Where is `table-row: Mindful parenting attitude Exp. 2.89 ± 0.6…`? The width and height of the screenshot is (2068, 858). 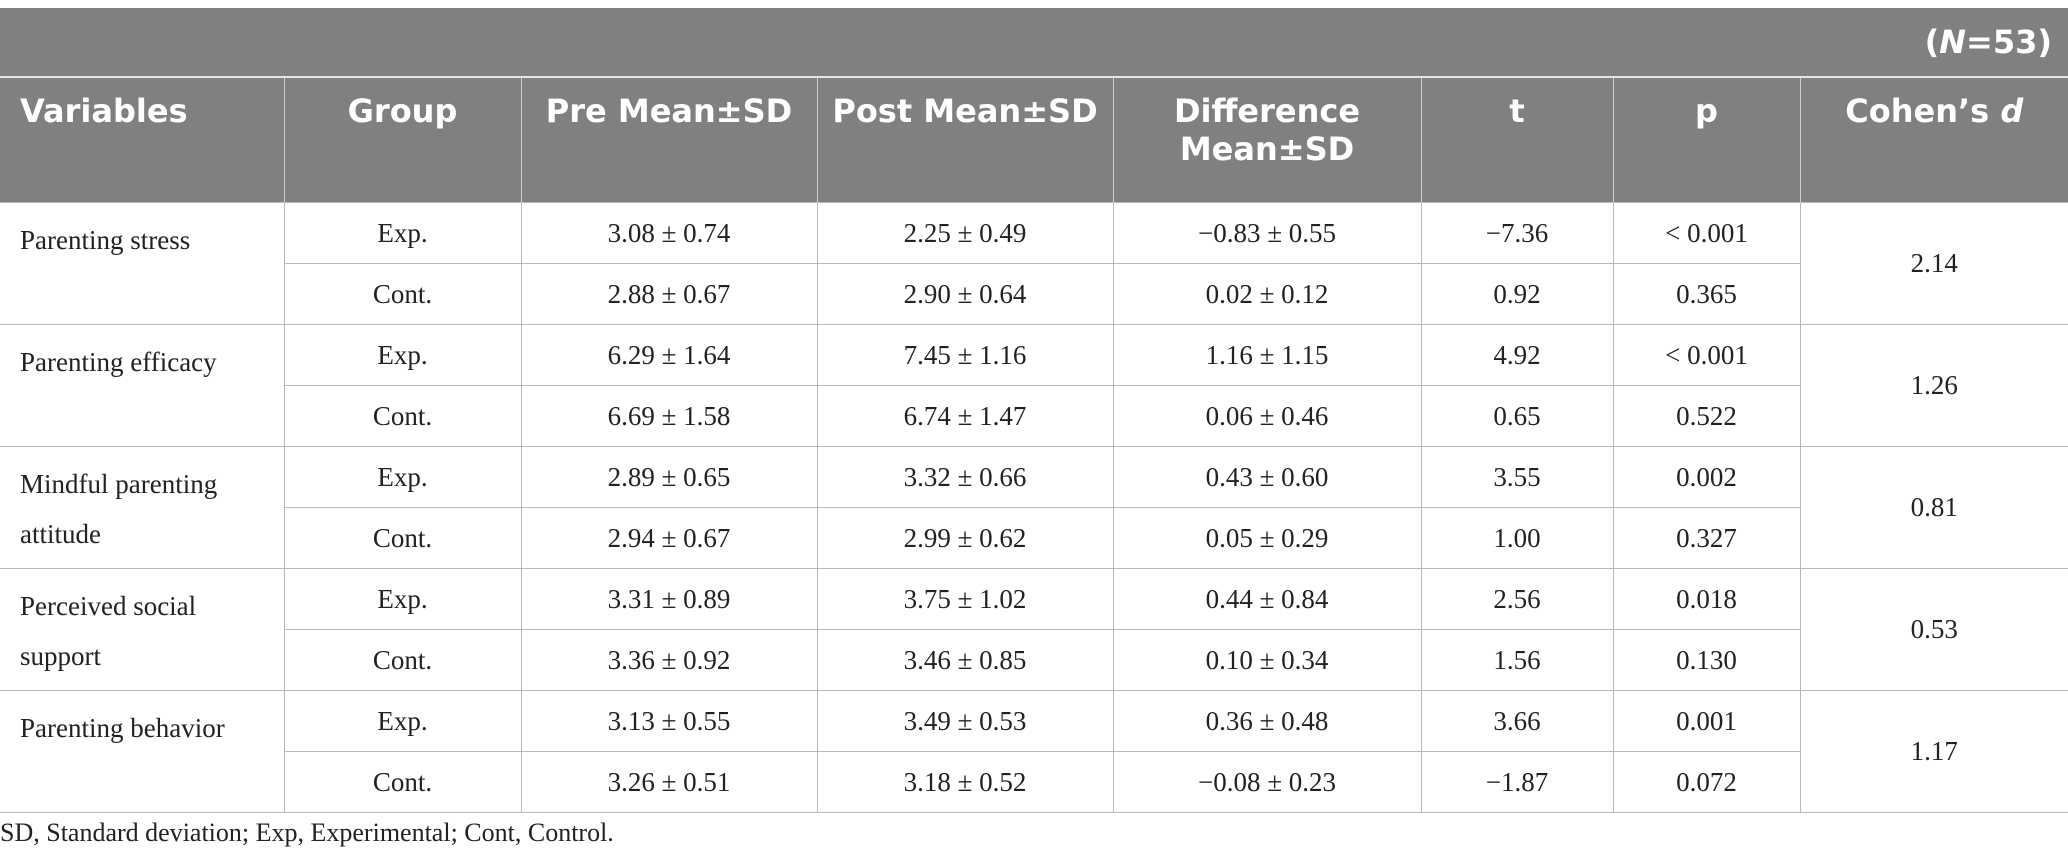 table-row: Mindful parenting attitude Exp. 2.89 ± 0.6… is located at coordinates (1034, 507).